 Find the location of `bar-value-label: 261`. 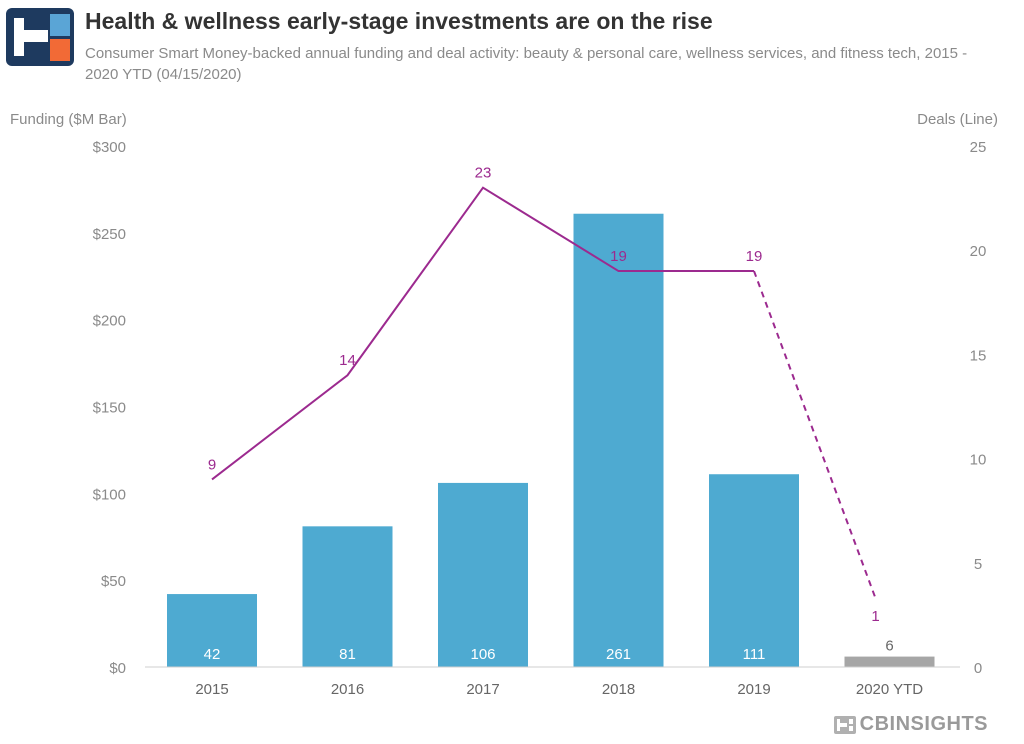

bar-value-label: 261 is located at coordinates (618, 654).